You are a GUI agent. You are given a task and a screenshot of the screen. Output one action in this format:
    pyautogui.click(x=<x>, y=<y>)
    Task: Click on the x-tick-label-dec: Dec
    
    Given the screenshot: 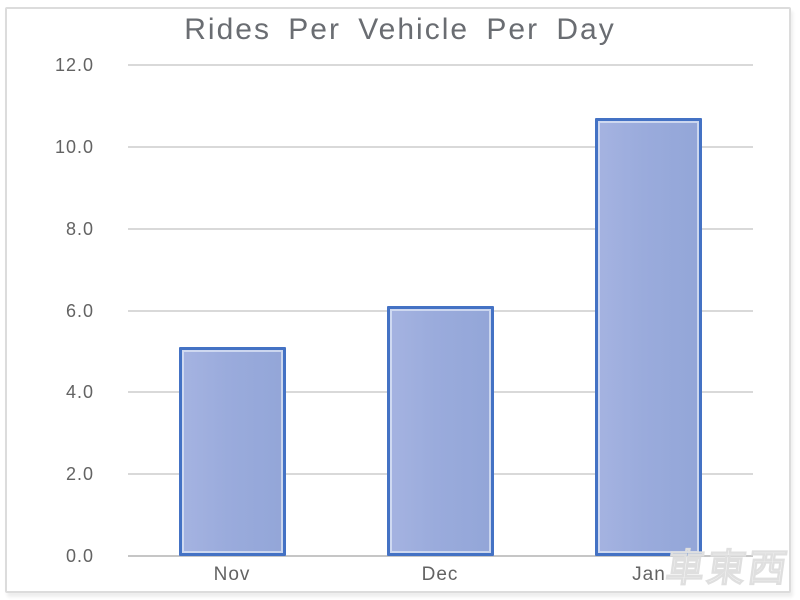 What is the action you would take?
    pyautogui.click(x=440, y=574)
    